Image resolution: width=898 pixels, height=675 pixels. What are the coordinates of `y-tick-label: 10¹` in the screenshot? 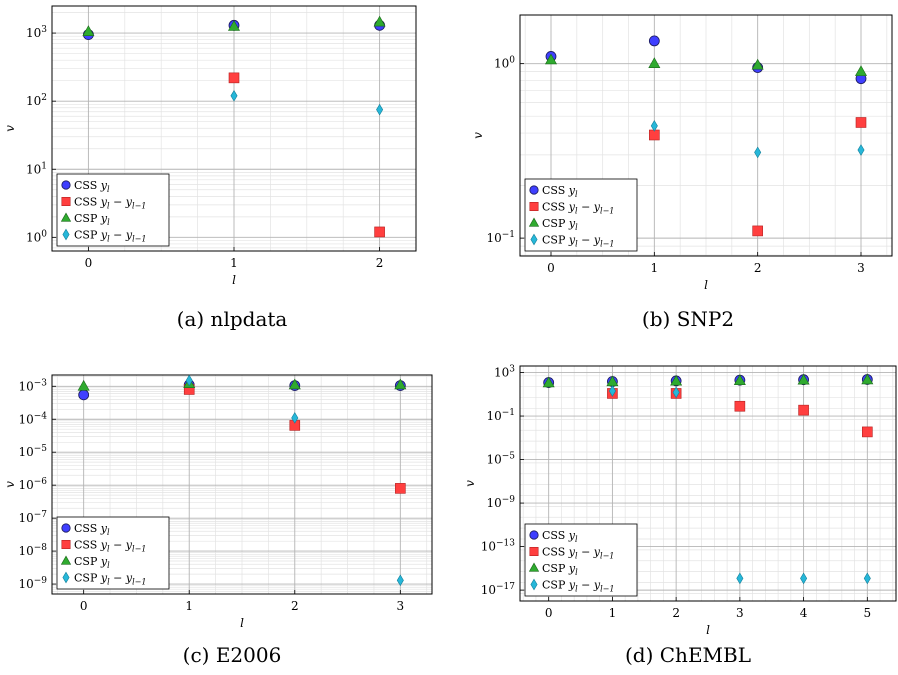 It's located at (36, 168).